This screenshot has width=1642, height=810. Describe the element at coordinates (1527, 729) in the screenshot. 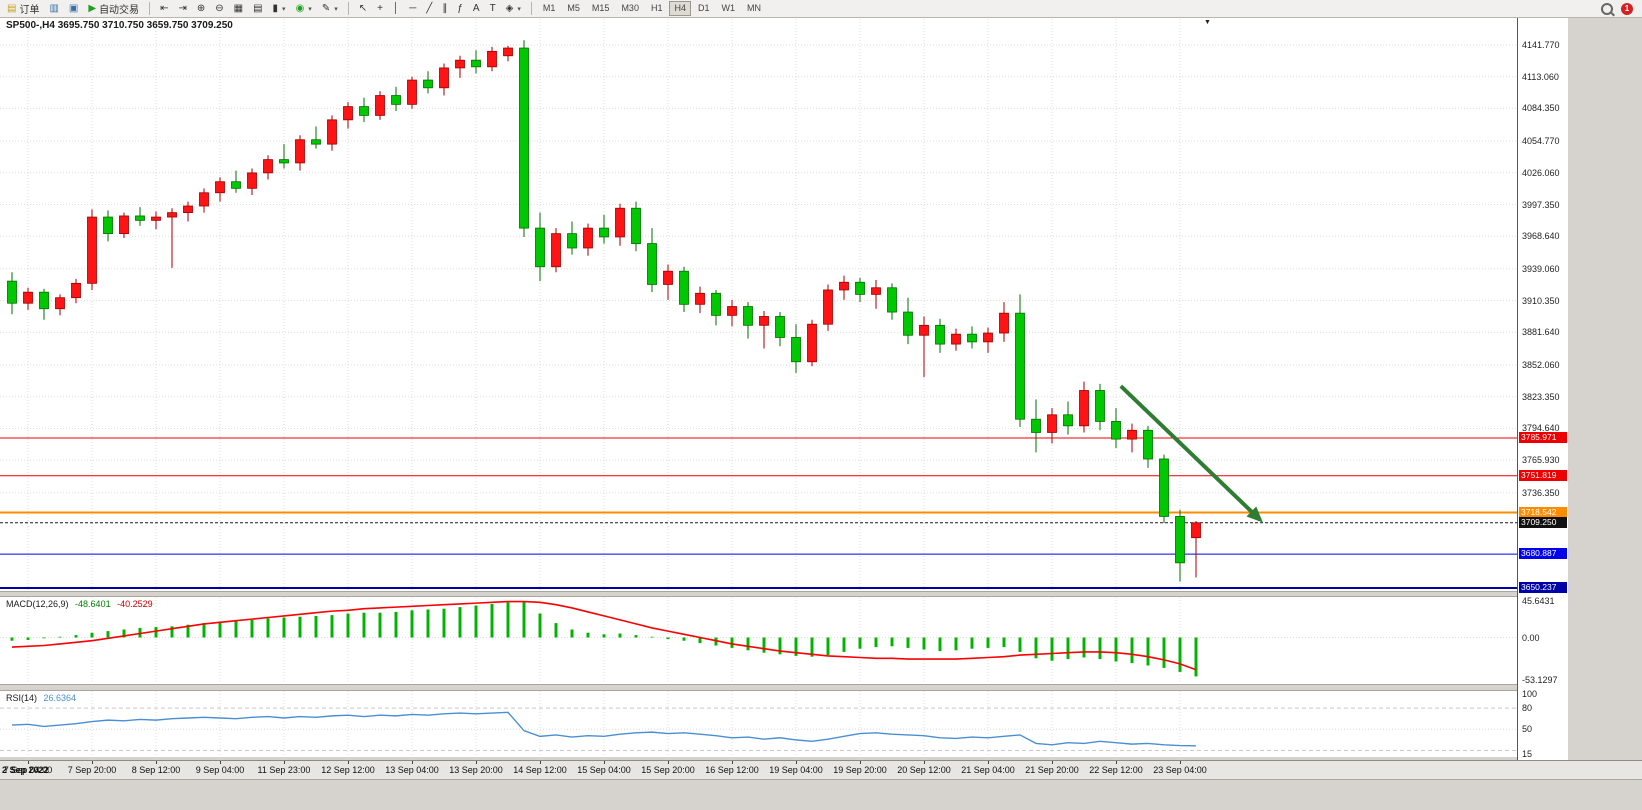

I see `scale-label: 50` at that location.